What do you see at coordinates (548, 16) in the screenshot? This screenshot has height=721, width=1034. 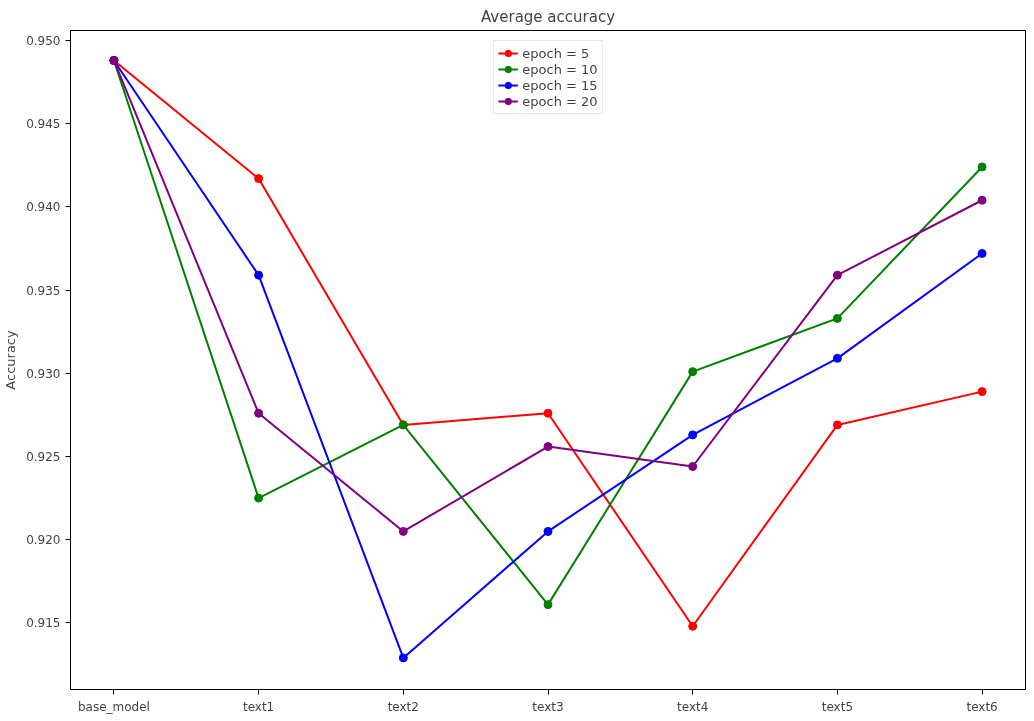 I see `chart-title: Average accuracy` at bounding box center [548, 16].